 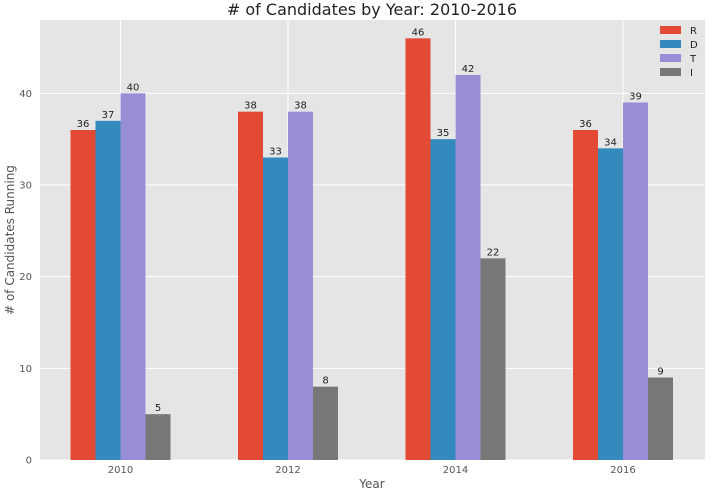 I want to click on data-label-R-2014: 46, so click(x=418, y=32).